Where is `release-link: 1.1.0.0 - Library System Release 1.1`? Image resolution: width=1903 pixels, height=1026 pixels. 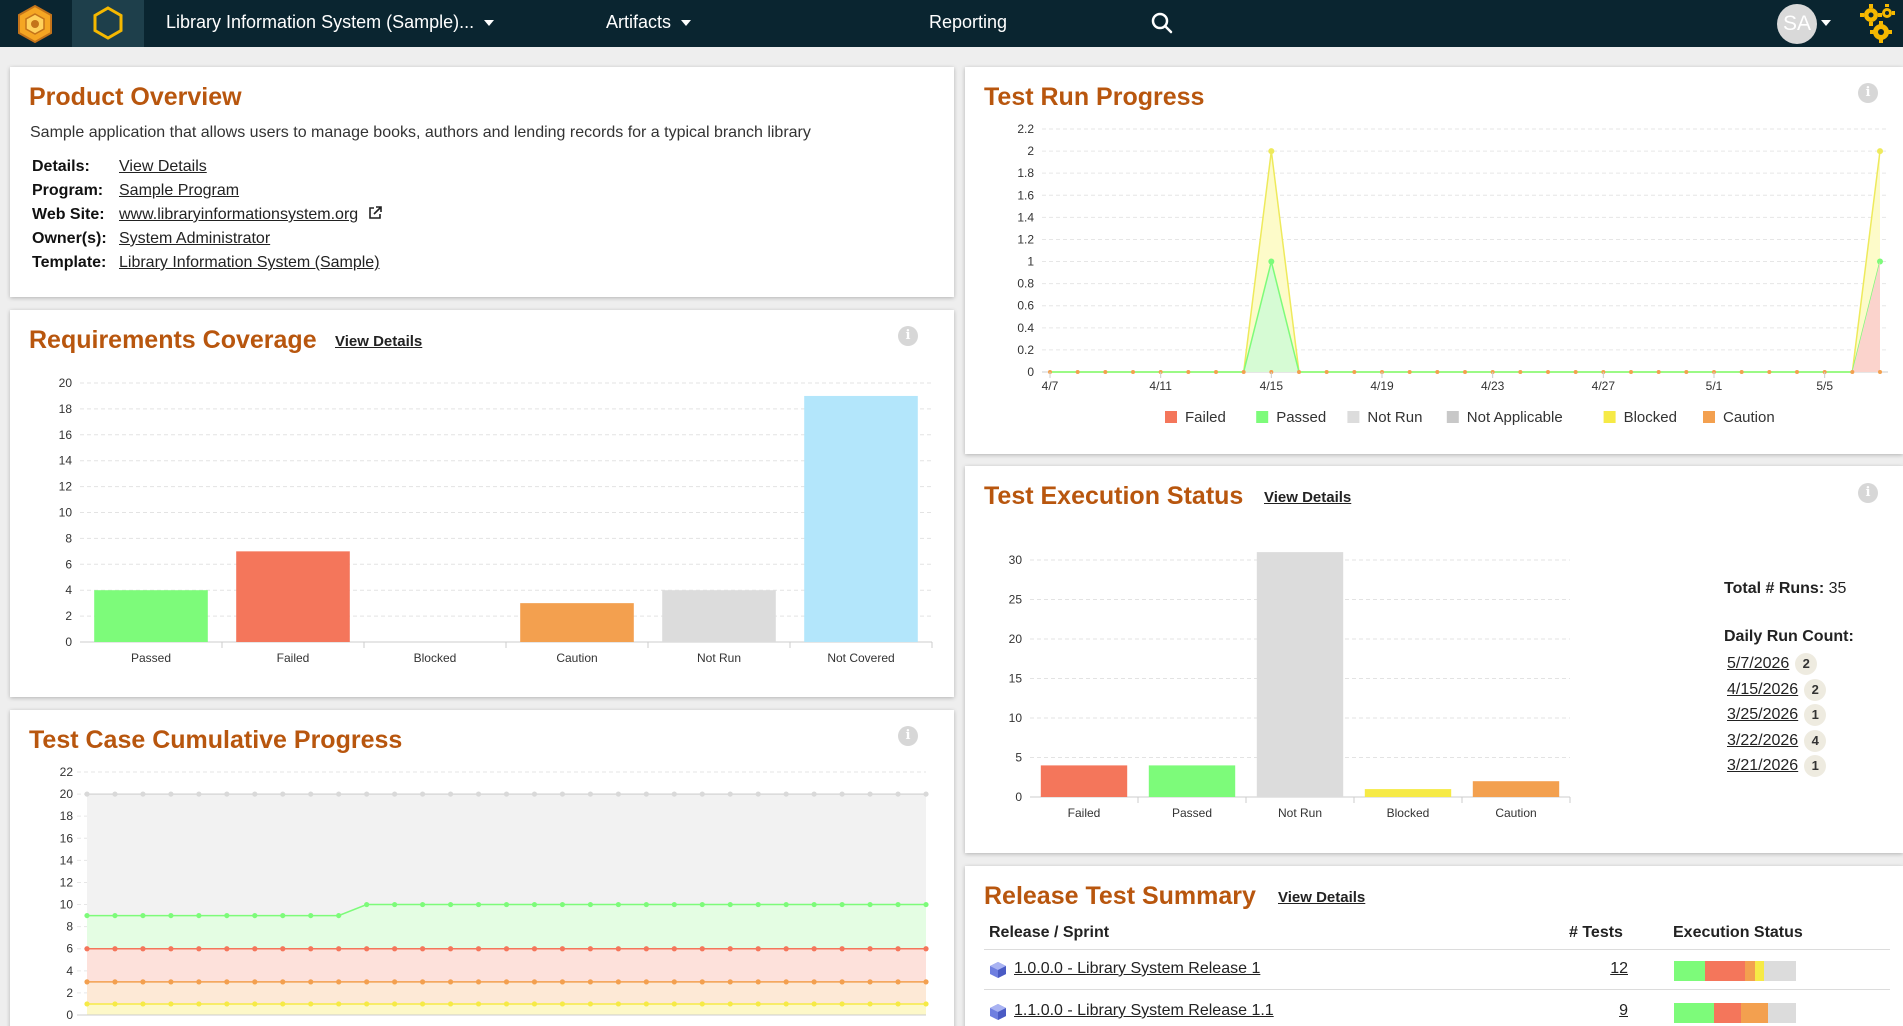
release-link: 1.1.0.0 - Library System Release 1.1 is located at coordinates (1144, 1010).